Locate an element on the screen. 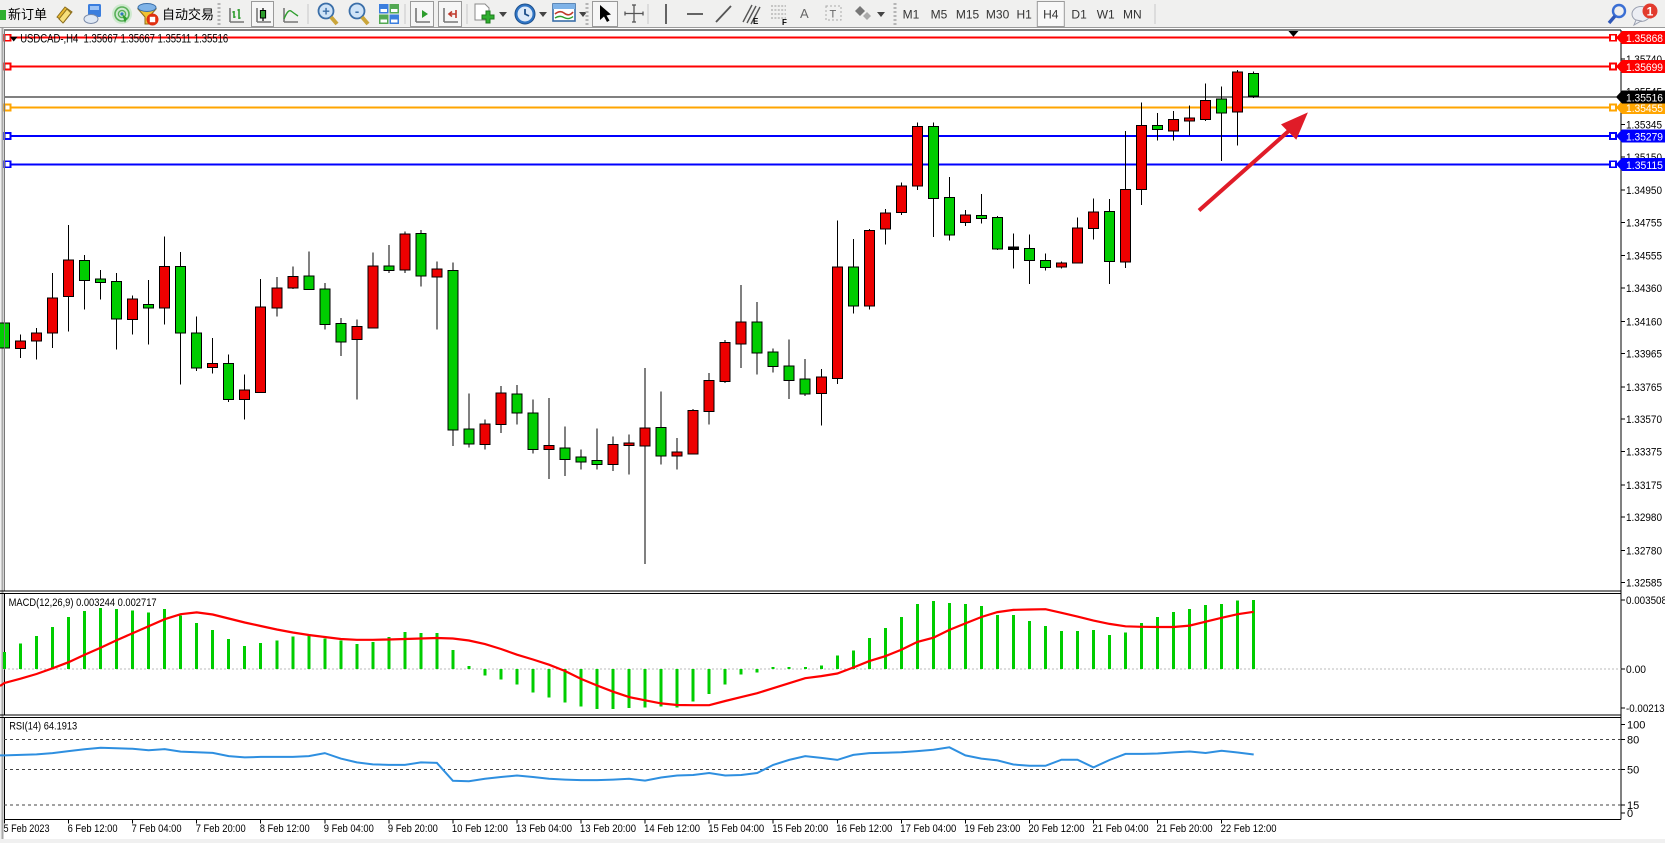 The width and height of the screenshot is (1665, 843). svg-text: A is located at coordinates (804, 13).